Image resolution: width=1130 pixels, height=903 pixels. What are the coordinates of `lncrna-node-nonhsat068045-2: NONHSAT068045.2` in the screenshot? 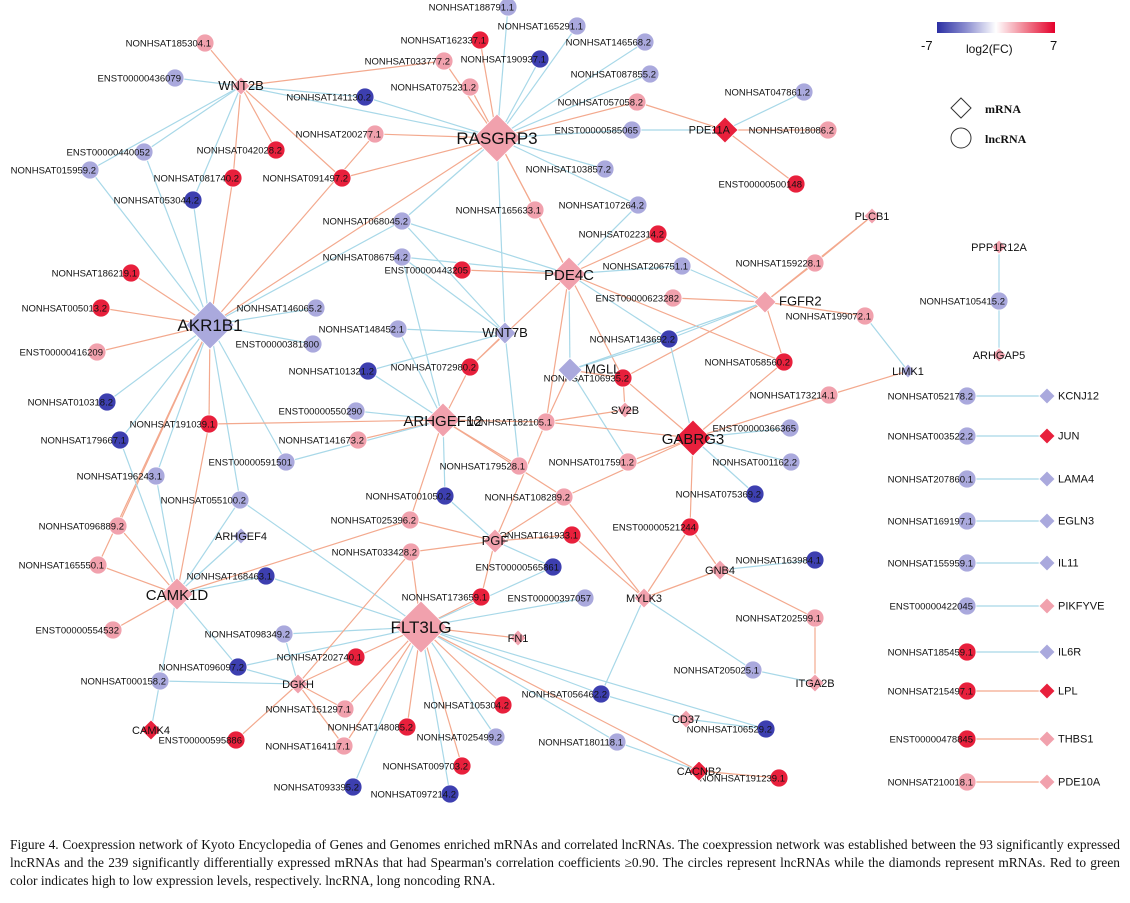 It's located at (367, 221).